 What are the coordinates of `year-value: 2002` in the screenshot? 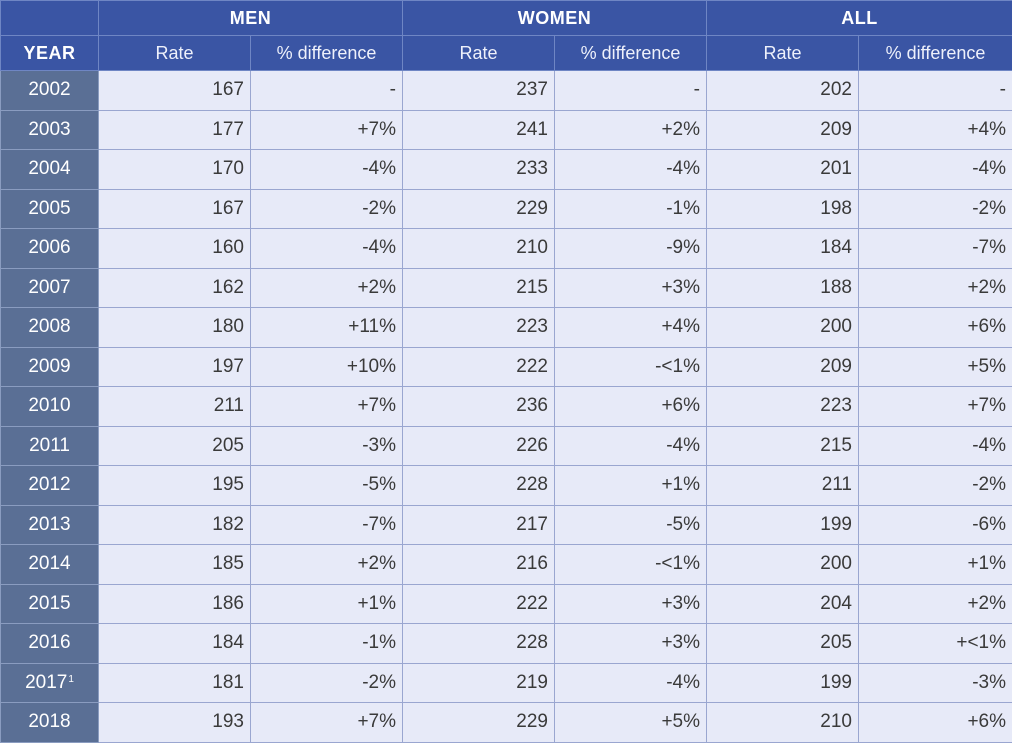 It's located at (49, 89).